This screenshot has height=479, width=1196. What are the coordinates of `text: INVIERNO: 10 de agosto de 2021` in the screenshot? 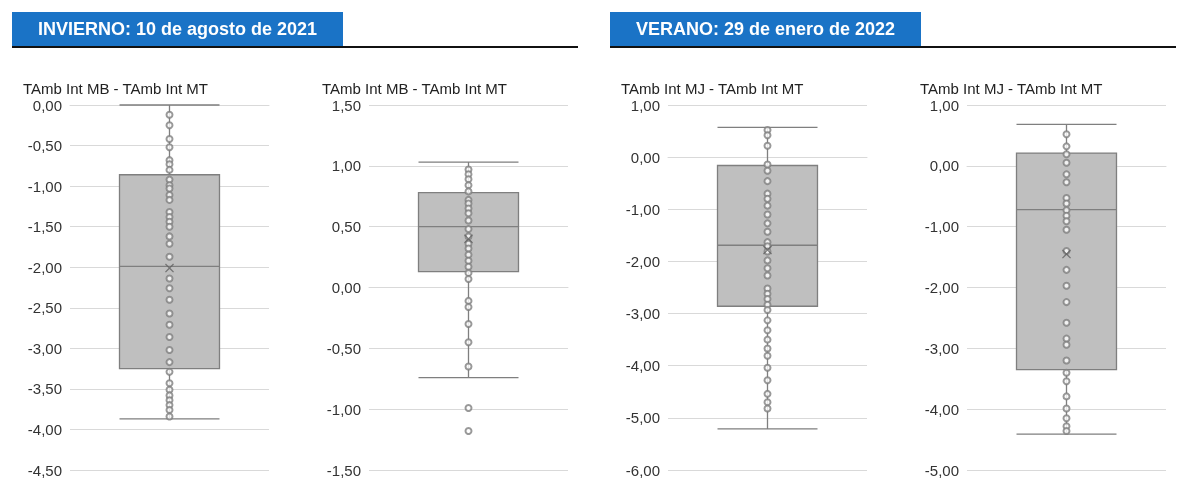 It's located at (178, 29).